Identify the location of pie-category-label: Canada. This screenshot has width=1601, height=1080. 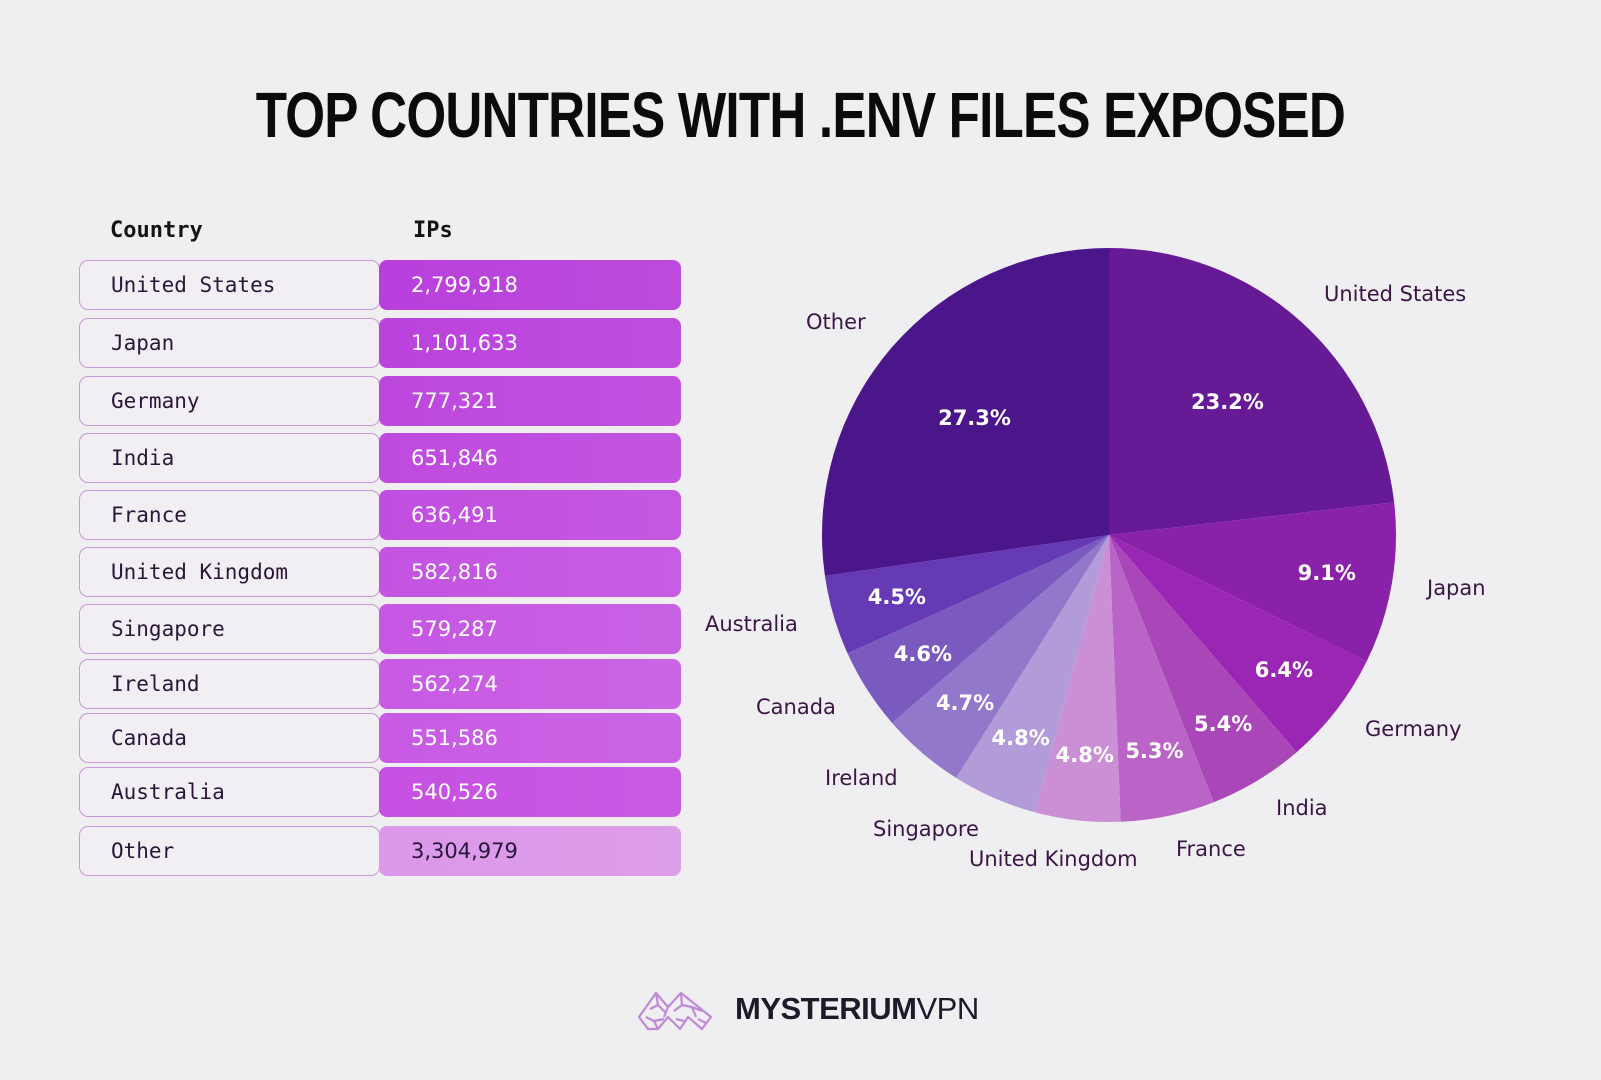
(796, 707).